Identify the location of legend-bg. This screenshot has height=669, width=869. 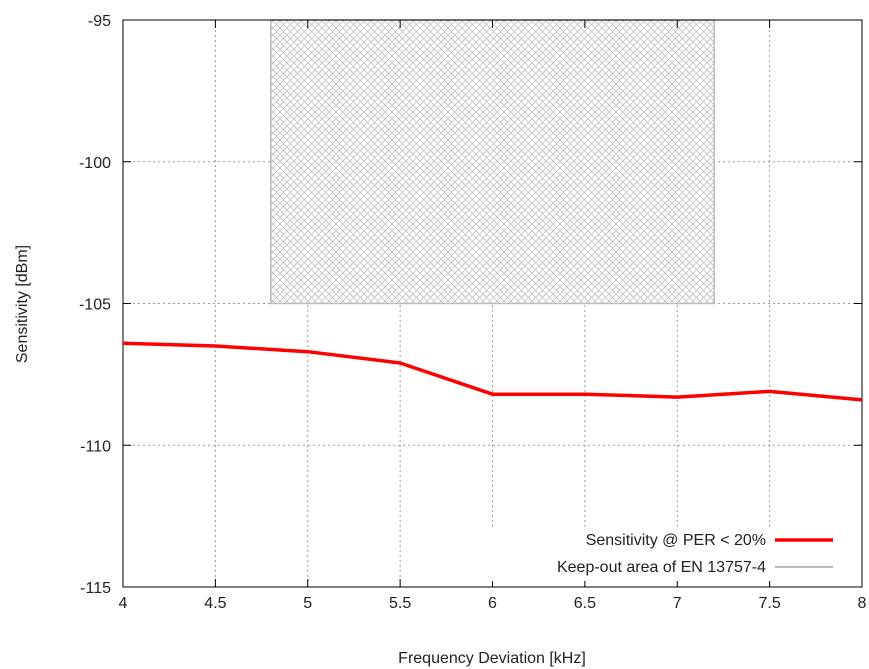
(647, 554).